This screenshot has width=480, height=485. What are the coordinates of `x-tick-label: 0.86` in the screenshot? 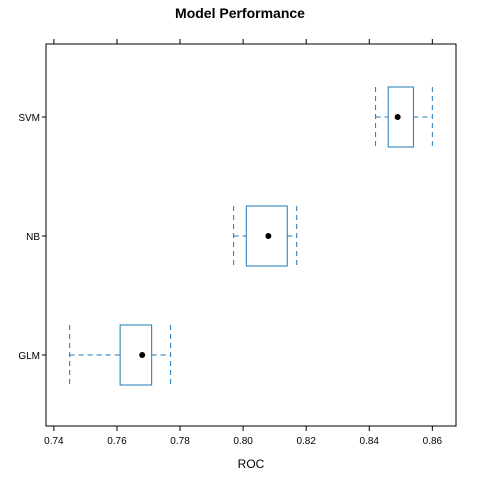 It's located at (433, 441).